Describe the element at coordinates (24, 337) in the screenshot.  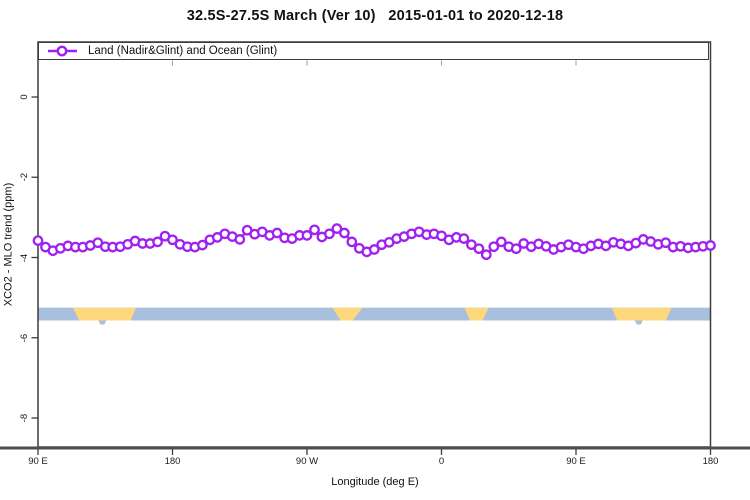
I see `y-tick-label: -6` at that location.